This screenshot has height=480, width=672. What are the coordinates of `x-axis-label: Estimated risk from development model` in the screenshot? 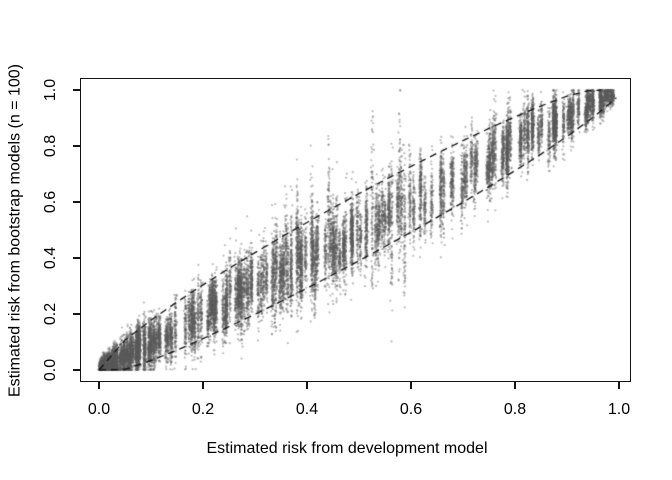 It's located at (347, 448).